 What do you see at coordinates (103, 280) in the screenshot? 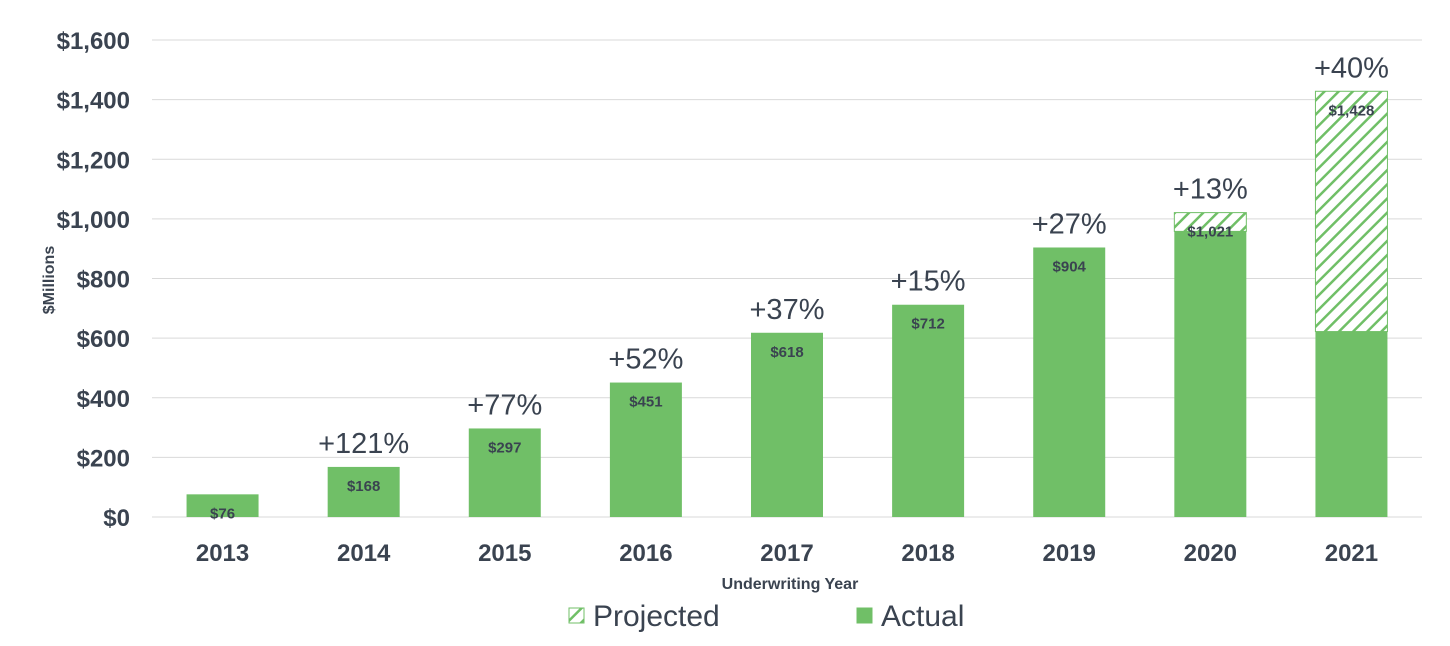
I see `y-tick-label: $800` at bounding box center [103, 280].